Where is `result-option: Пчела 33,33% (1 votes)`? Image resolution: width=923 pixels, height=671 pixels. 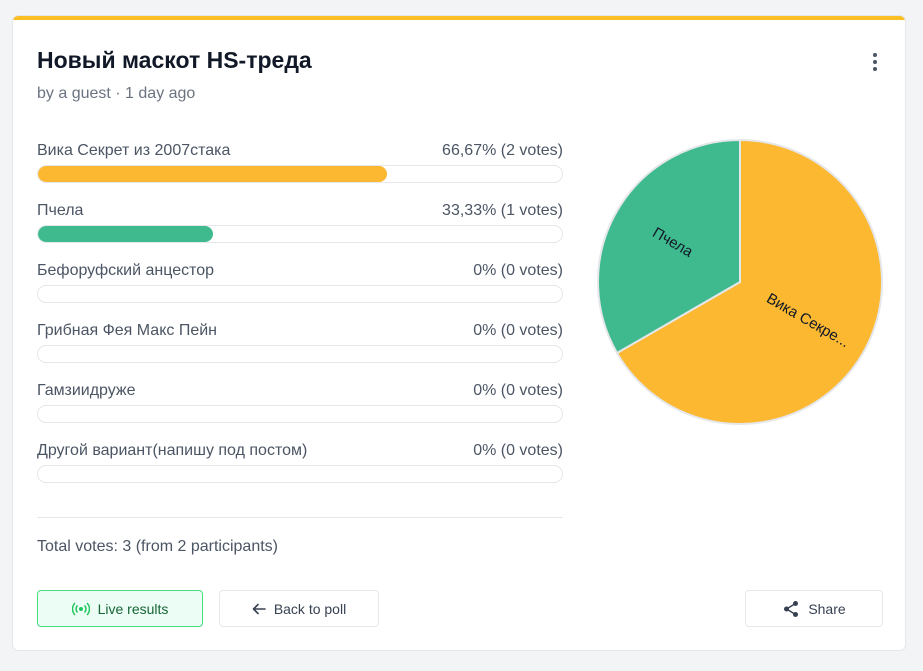
result-option: Пчела 33,33% (1 votes) is located at coordinates (300, 227).